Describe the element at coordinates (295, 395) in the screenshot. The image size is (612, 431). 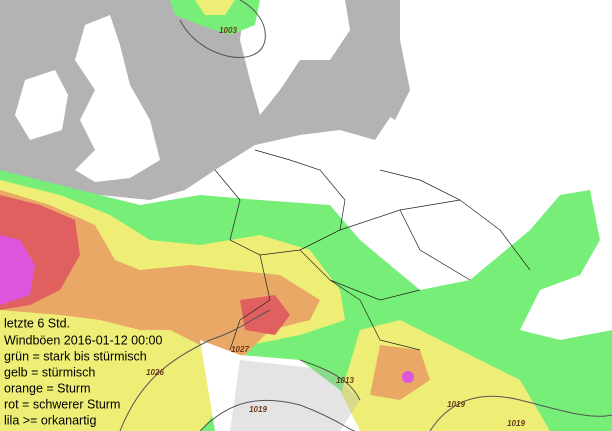
I see `mediterranean-sea` at that location.